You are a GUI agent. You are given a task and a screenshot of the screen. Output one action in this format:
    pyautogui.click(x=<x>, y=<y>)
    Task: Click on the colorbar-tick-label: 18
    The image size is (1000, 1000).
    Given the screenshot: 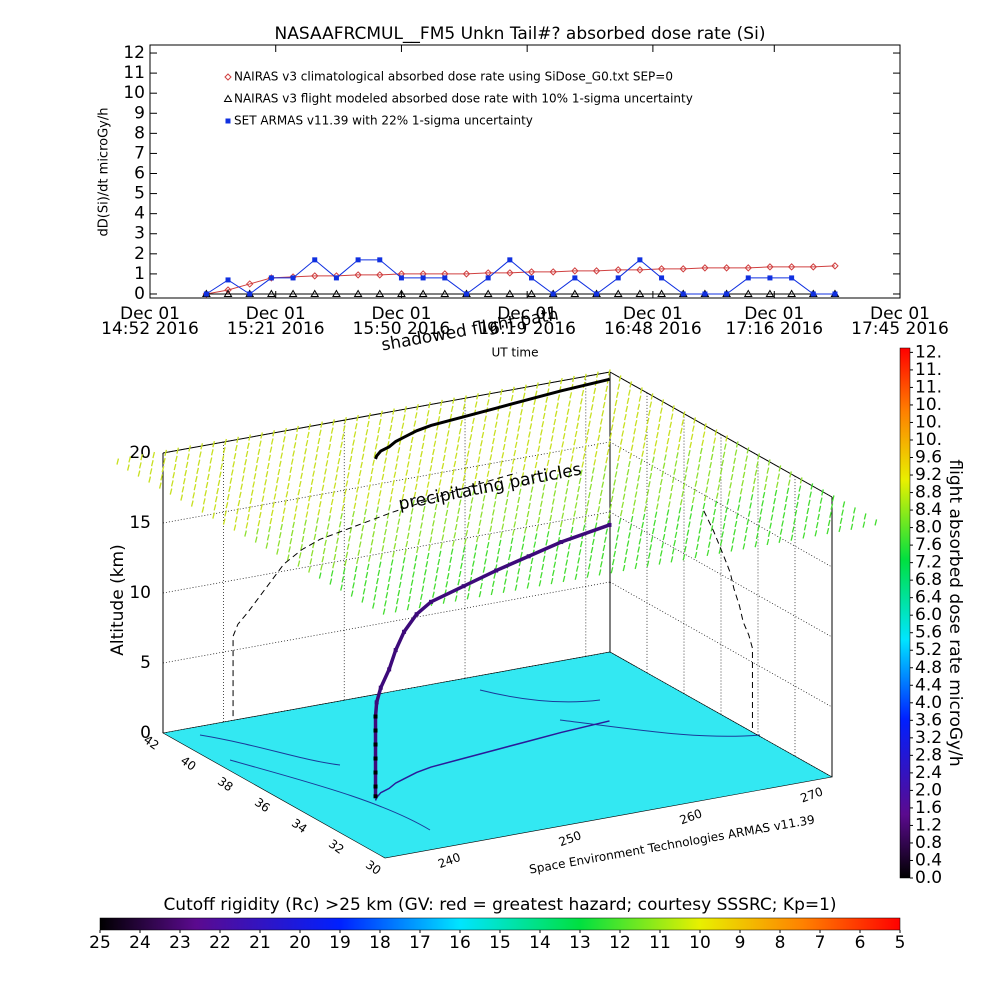 What is the action you would take?
    pyautogui.click(x=380, y=943)
    